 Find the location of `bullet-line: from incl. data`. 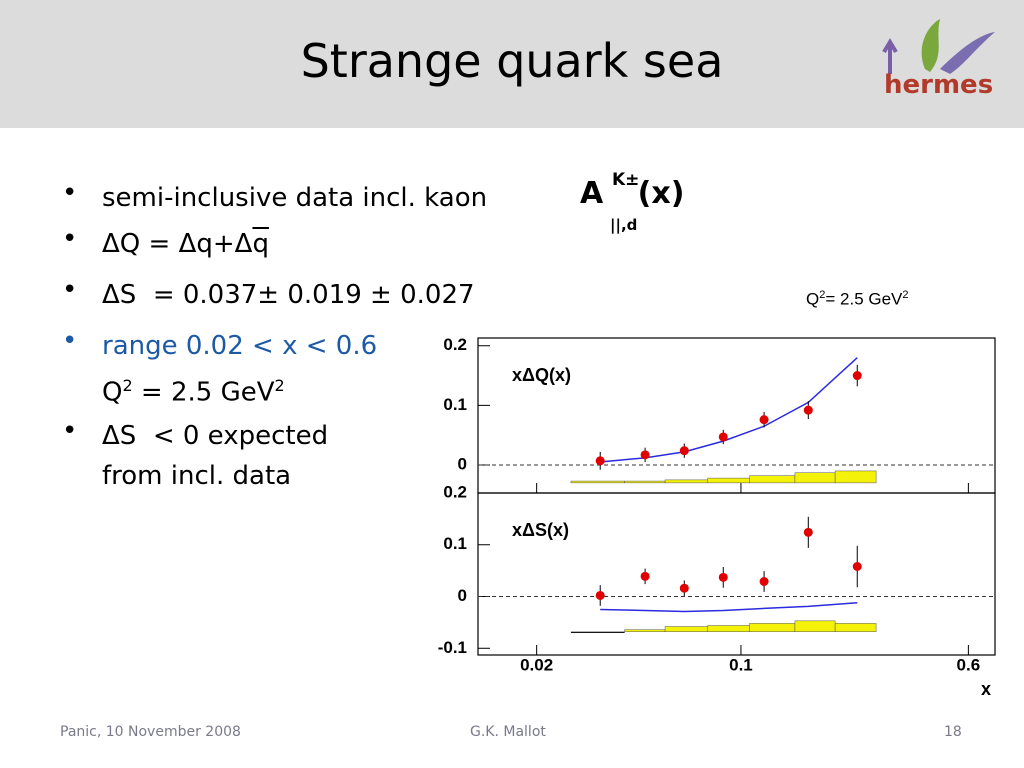

bullet-line: from incl. data is located at coordinates (215, 476).